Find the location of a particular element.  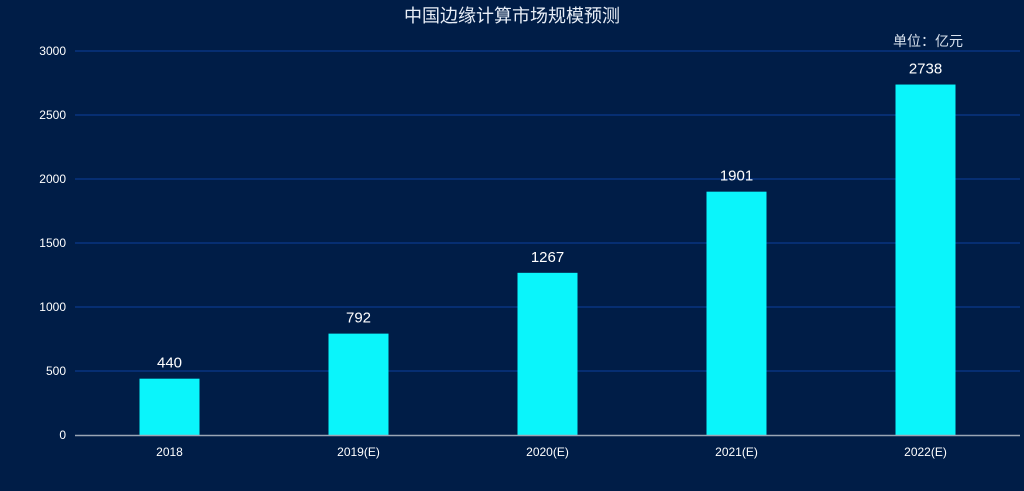

chart-title: 中国边缘计算市场规模预测 is located at coordinates (512, 16).